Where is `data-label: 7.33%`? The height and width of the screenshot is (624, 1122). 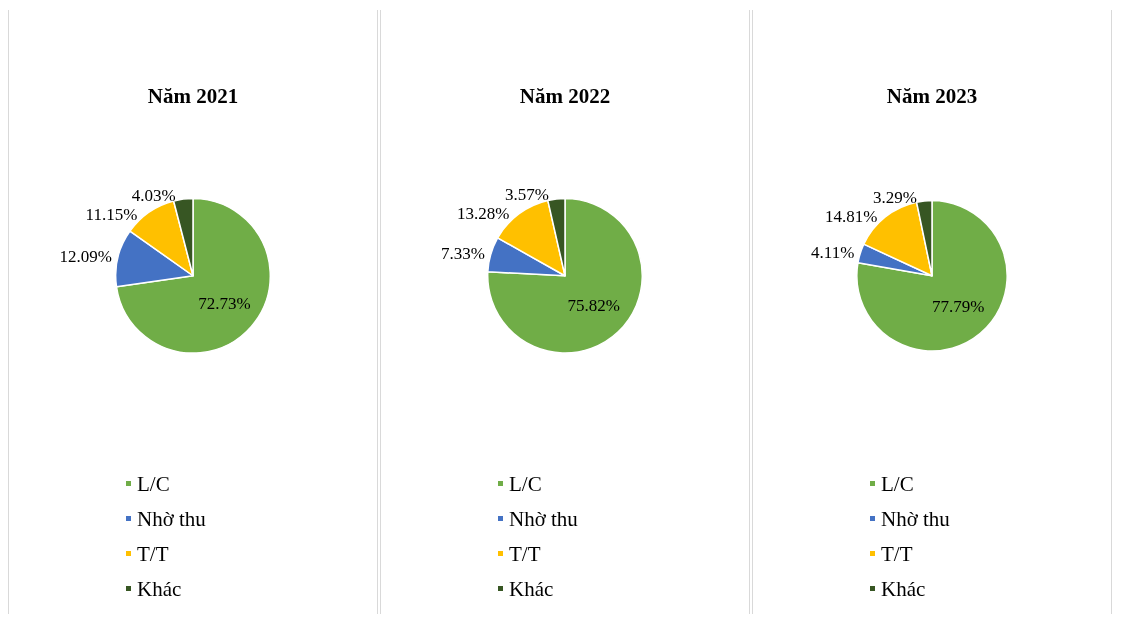 data-label: 7.33% is located at coordinates (462, 253).